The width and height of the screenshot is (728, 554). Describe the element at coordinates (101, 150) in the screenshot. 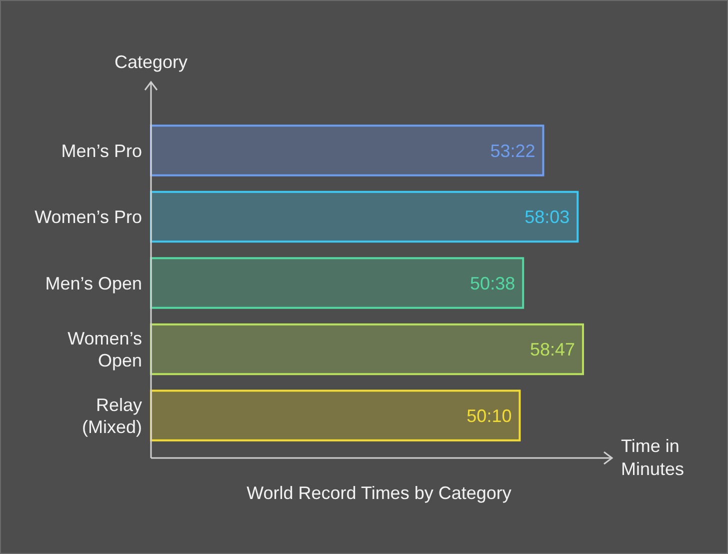

I see `y-tick-label: Men’s Pro` at that location.